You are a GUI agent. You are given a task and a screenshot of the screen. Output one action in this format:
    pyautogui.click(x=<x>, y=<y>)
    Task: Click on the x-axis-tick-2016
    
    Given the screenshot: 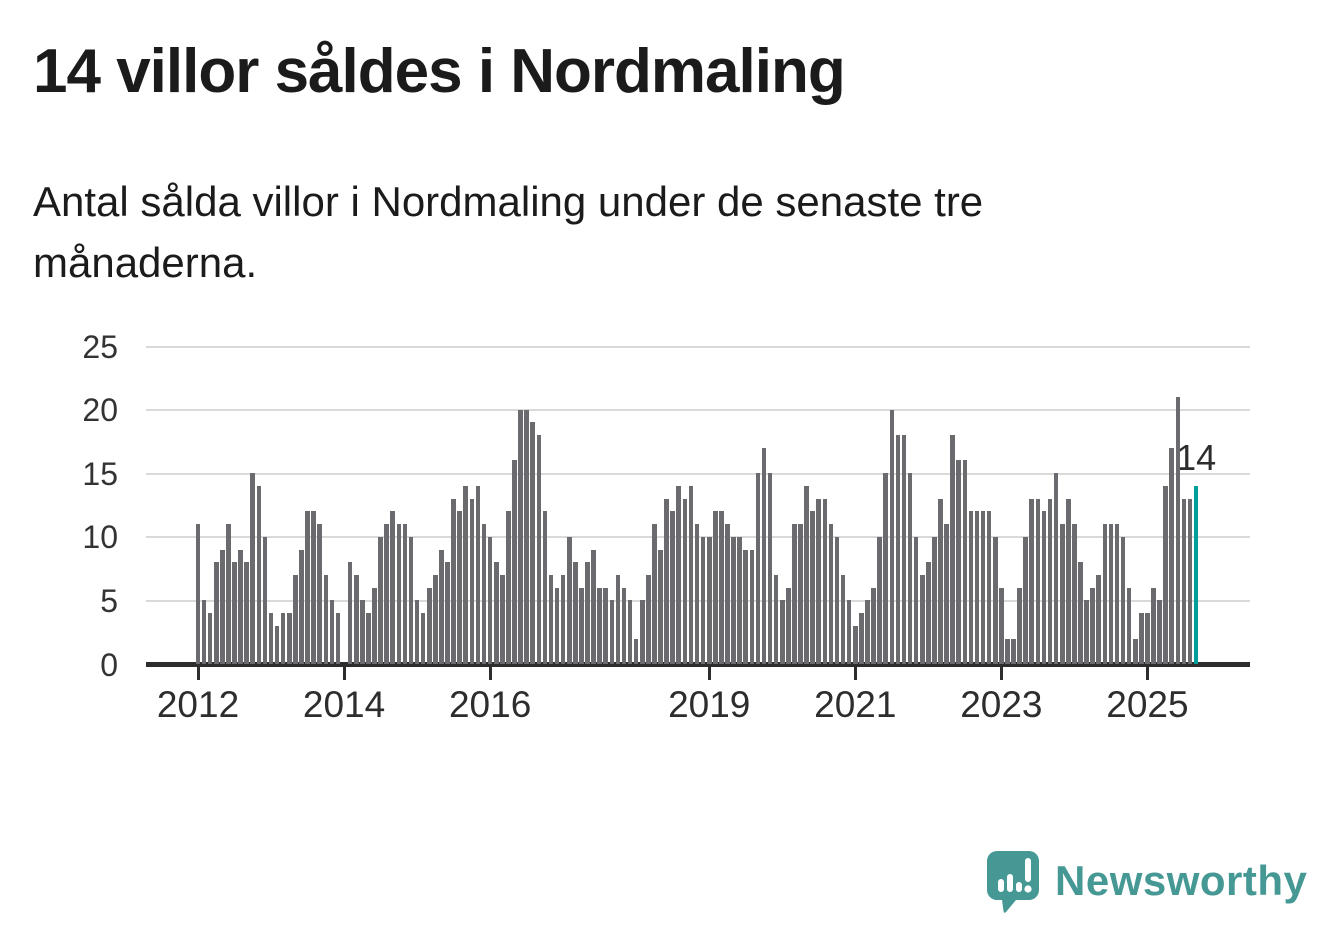 What is the action you would take?
    pyautogui.click(x=490, y=673)
    